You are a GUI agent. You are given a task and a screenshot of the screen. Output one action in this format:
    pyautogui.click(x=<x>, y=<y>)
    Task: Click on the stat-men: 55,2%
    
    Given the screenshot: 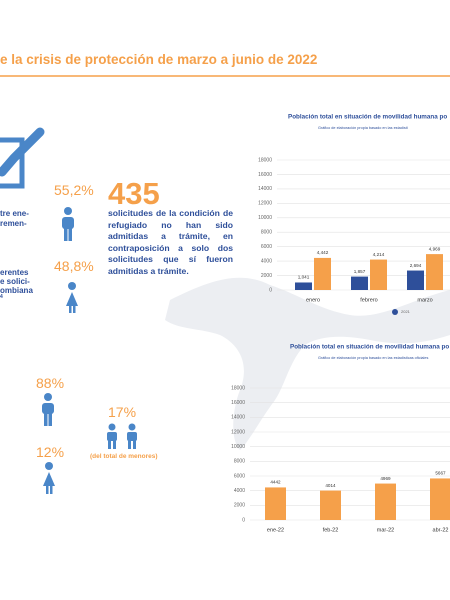 What is the action you would take?
    pyautogui.click(x=74, y=190)
    